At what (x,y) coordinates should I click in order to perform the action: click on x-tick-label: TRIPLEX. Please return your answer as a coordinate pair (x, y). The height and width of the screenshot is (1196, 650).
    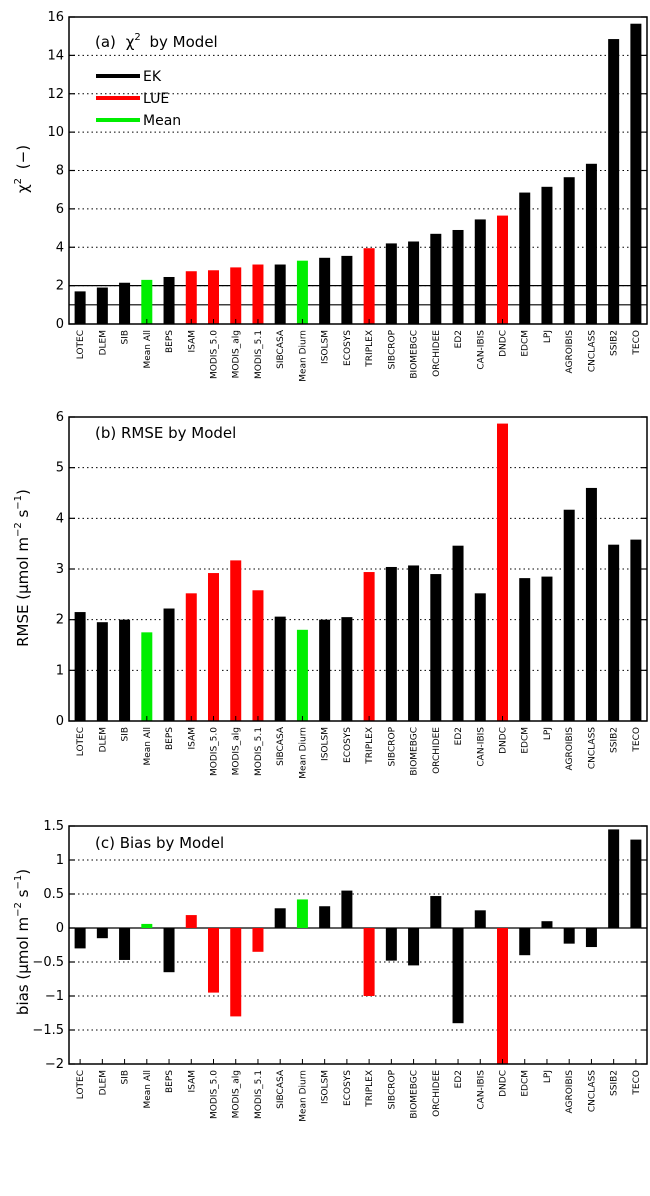
    Looking at the image, I should click on (370, 349).